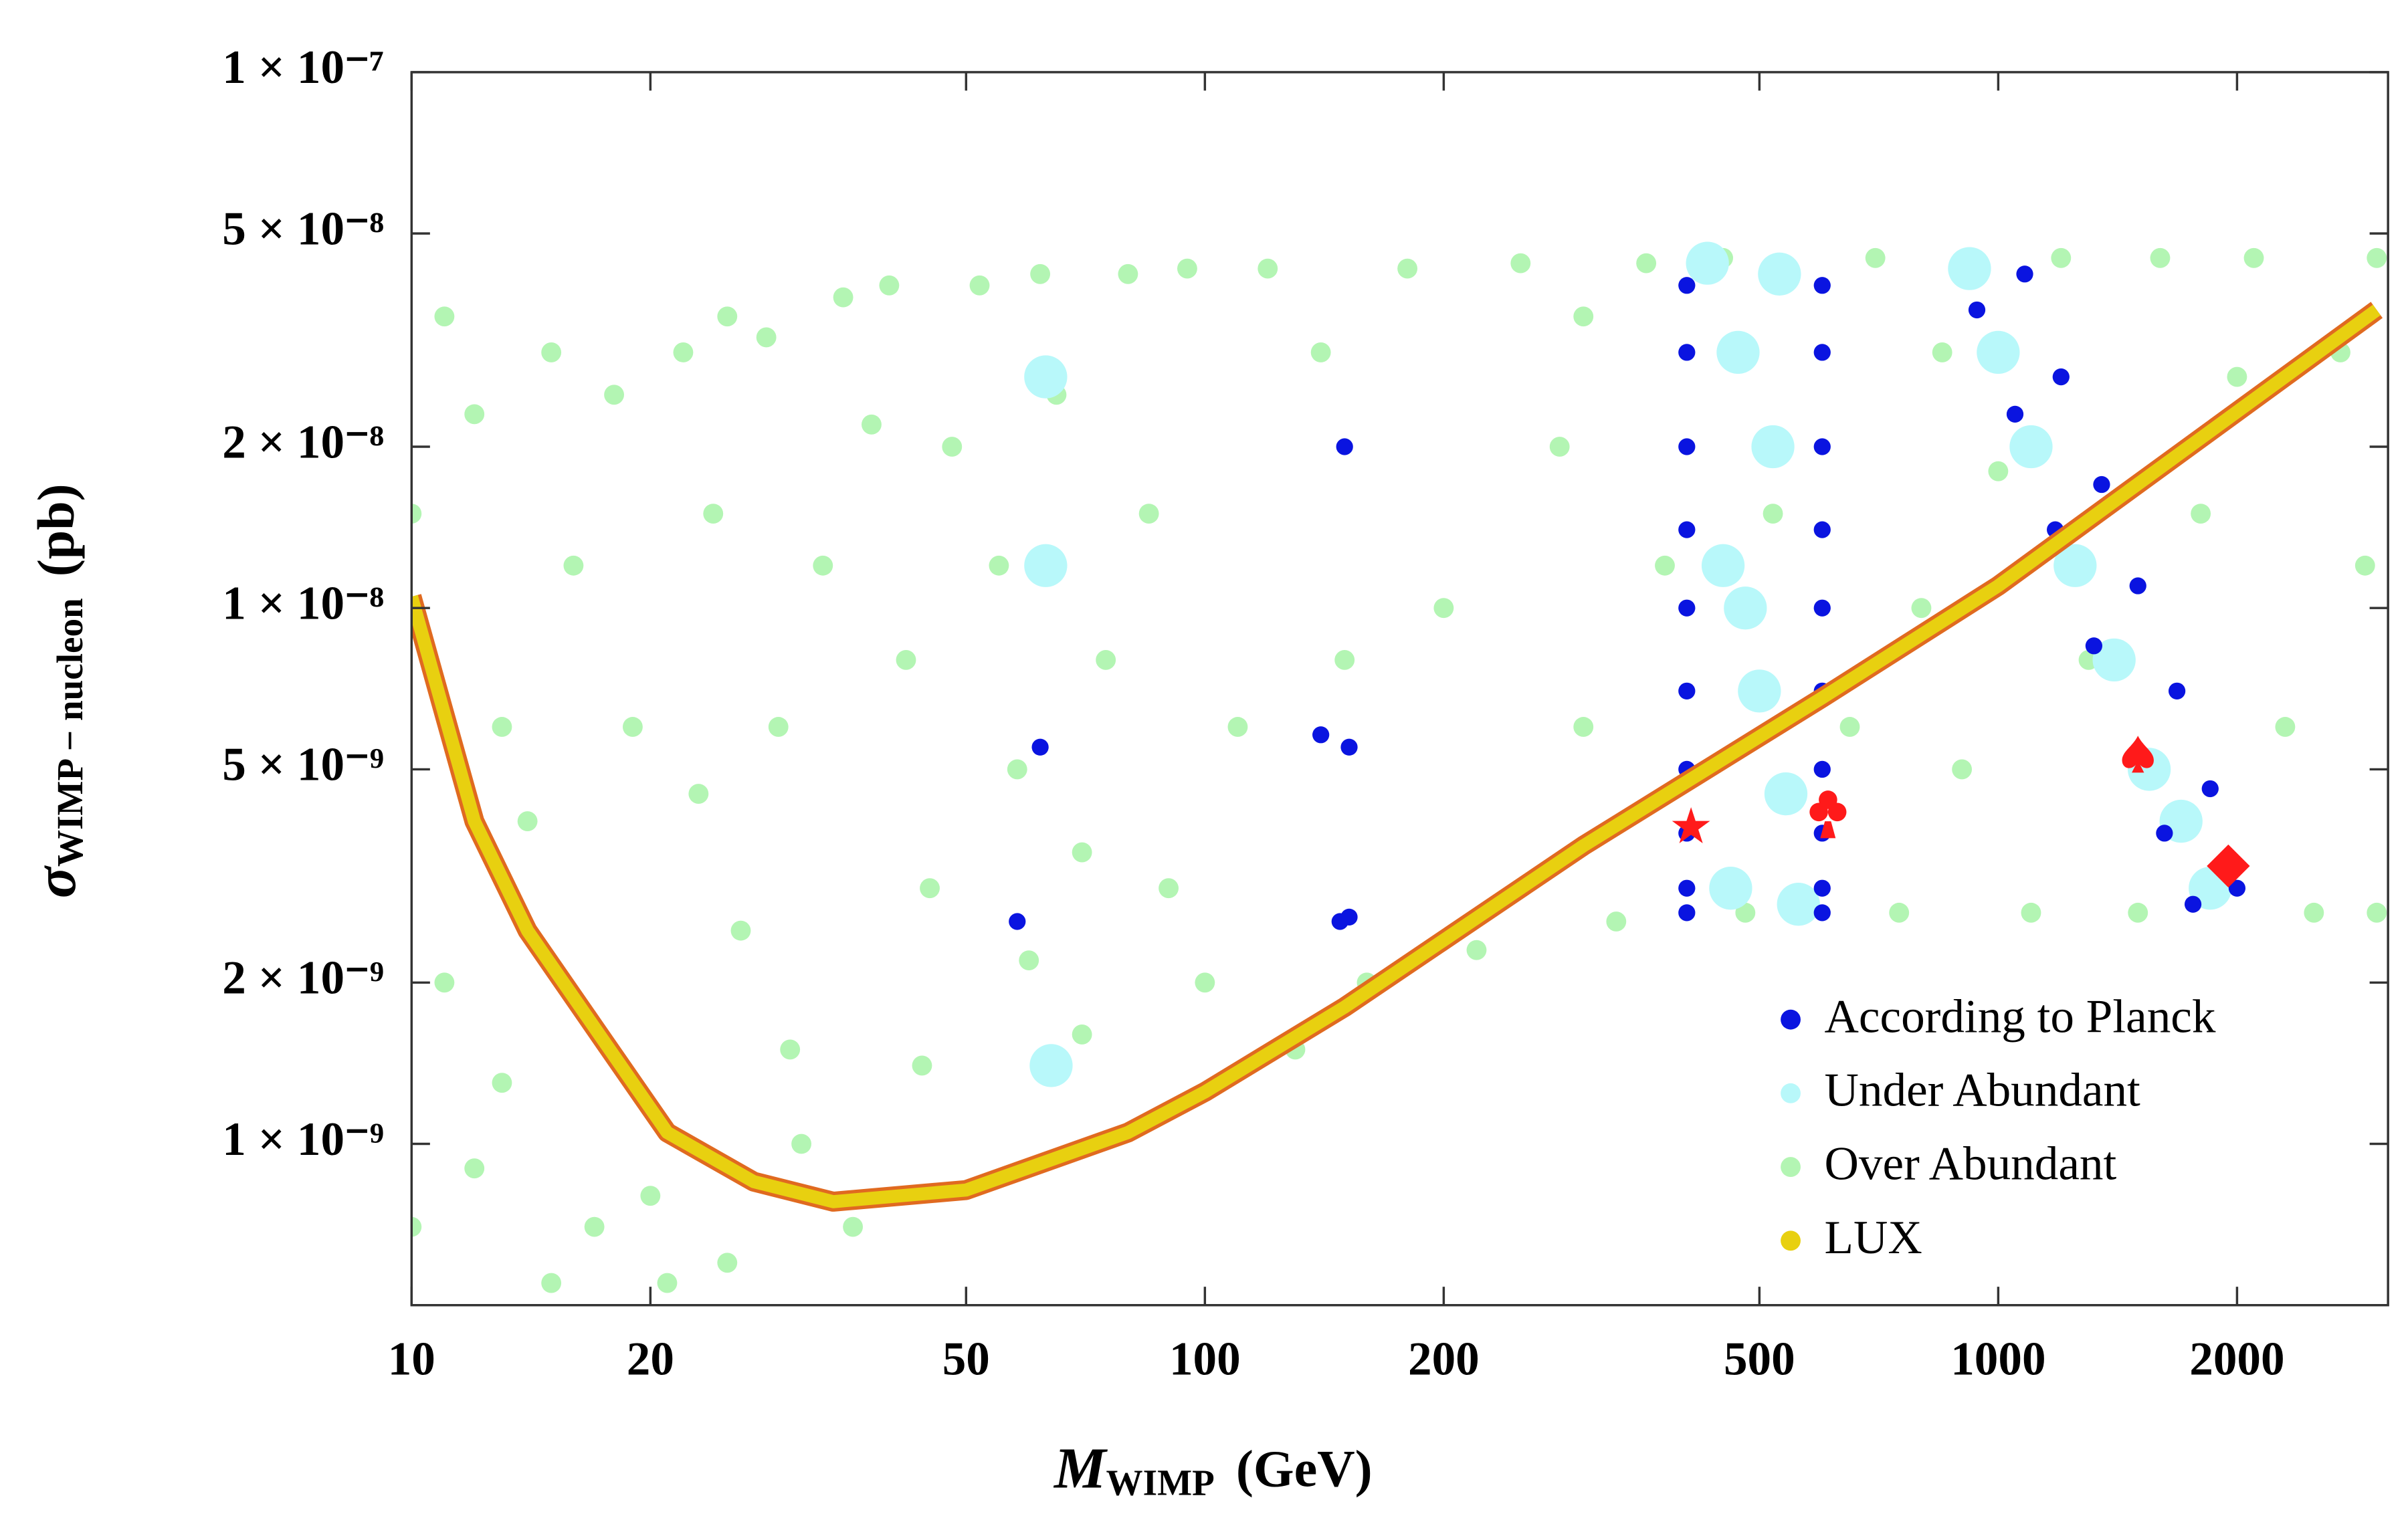 This screenshot has height=1514, width=2408. What do you see at coordinates (1828, 814) in the screenshot?
I see `benchmark-club` at bounding box center [1828, 814].